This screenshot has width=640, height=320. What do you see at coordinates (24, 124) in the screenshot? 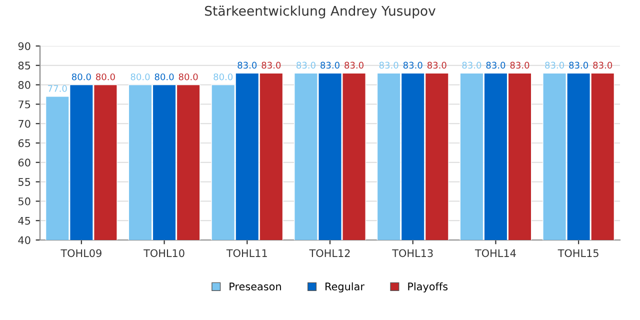
I see `y-tick-label: 70` at bounding box center [24, 124].